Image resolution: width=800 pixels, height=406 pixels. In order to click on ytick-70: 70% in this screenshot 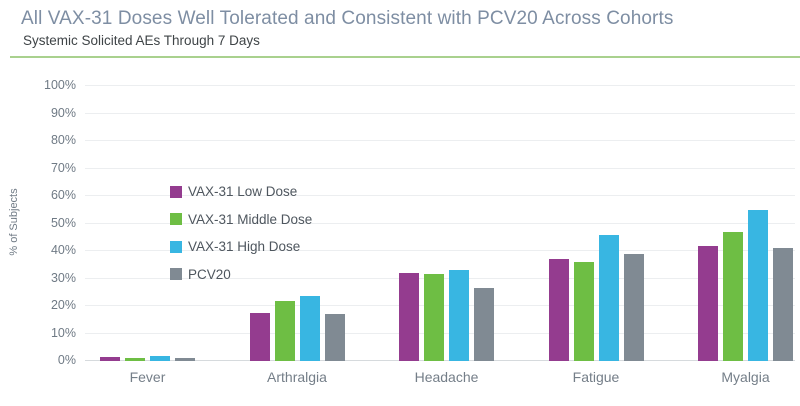, I will do `click(63, 167)`.